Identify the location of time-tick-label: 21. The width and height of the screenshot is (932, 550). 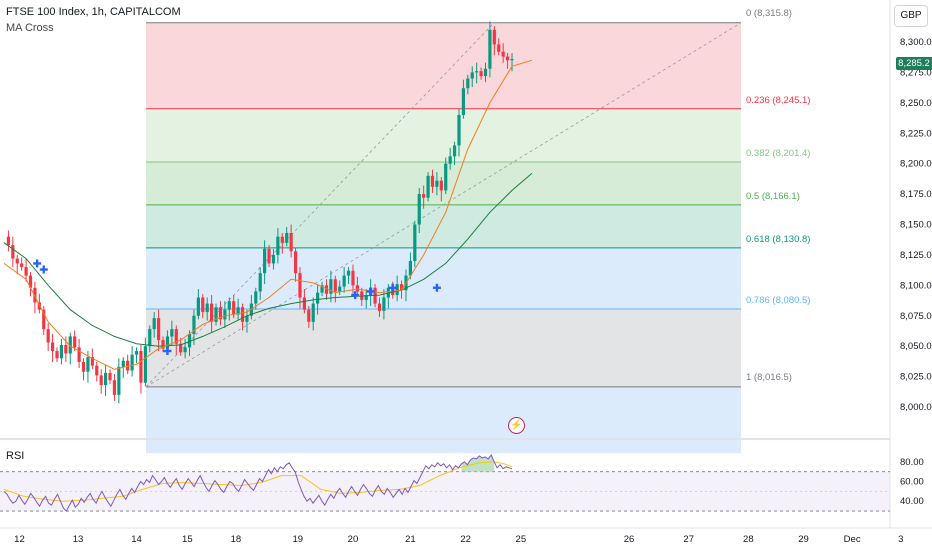
(410, 539).